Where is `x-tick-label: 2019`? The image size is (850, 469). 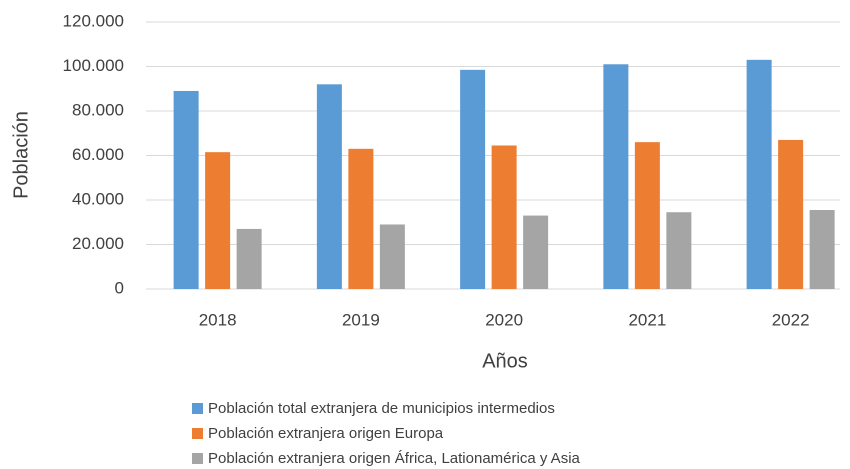 x-tick-label: 2019 is located at coordinates (361, 319).